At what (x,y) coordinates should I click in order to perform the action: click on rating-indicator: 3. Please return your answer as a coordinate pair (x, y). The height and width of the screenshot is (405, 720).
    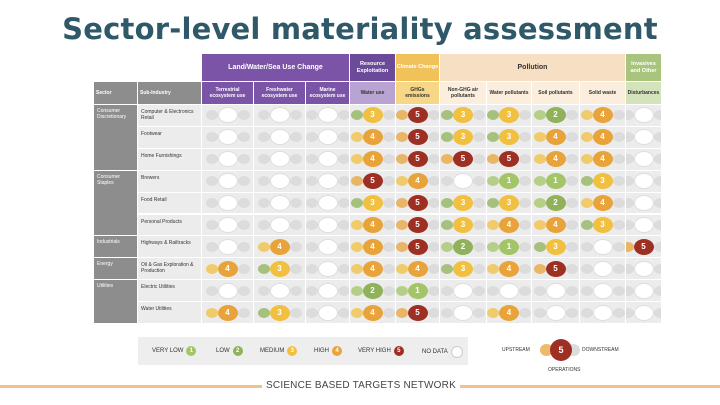
    Looking at the image, I should click on (279, 268).